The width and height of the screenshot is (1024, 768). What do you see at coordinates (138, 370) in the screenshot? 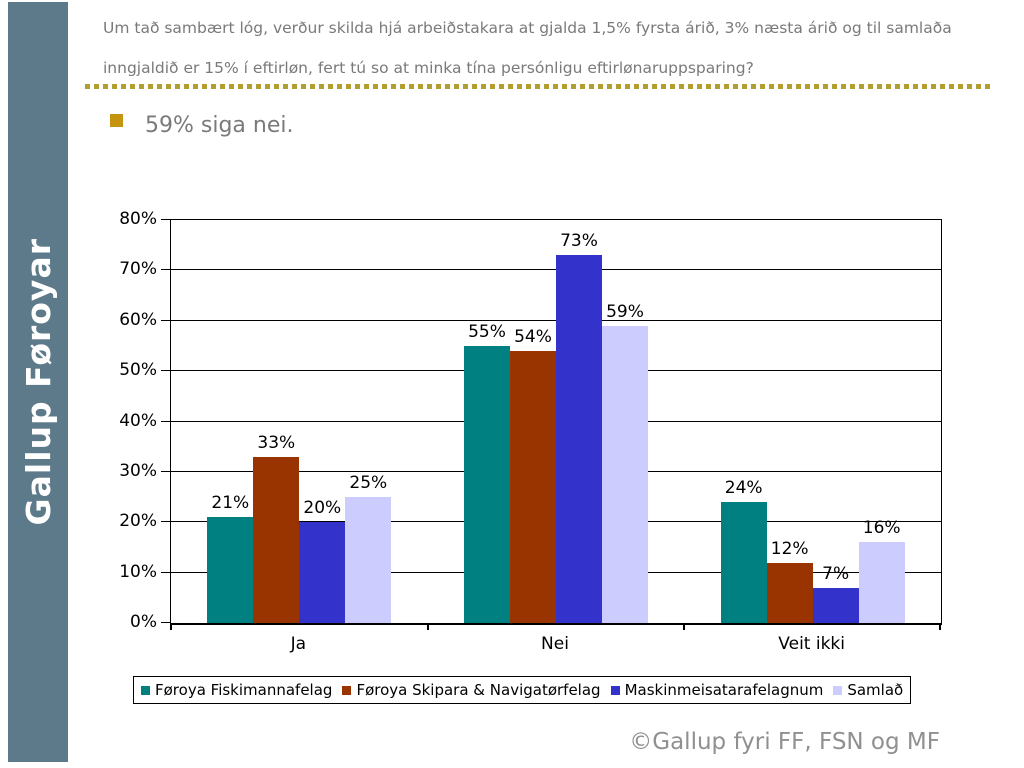
I see `y-tick-label: 50%` at bounding box center [138, 370].